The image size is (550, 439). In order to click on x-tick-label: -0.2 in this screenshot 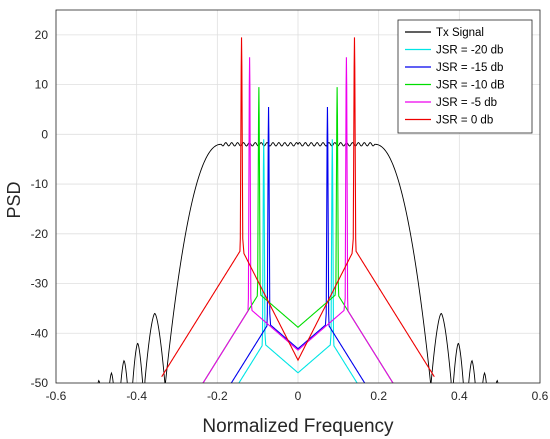, I will do `click(217, 396)`.